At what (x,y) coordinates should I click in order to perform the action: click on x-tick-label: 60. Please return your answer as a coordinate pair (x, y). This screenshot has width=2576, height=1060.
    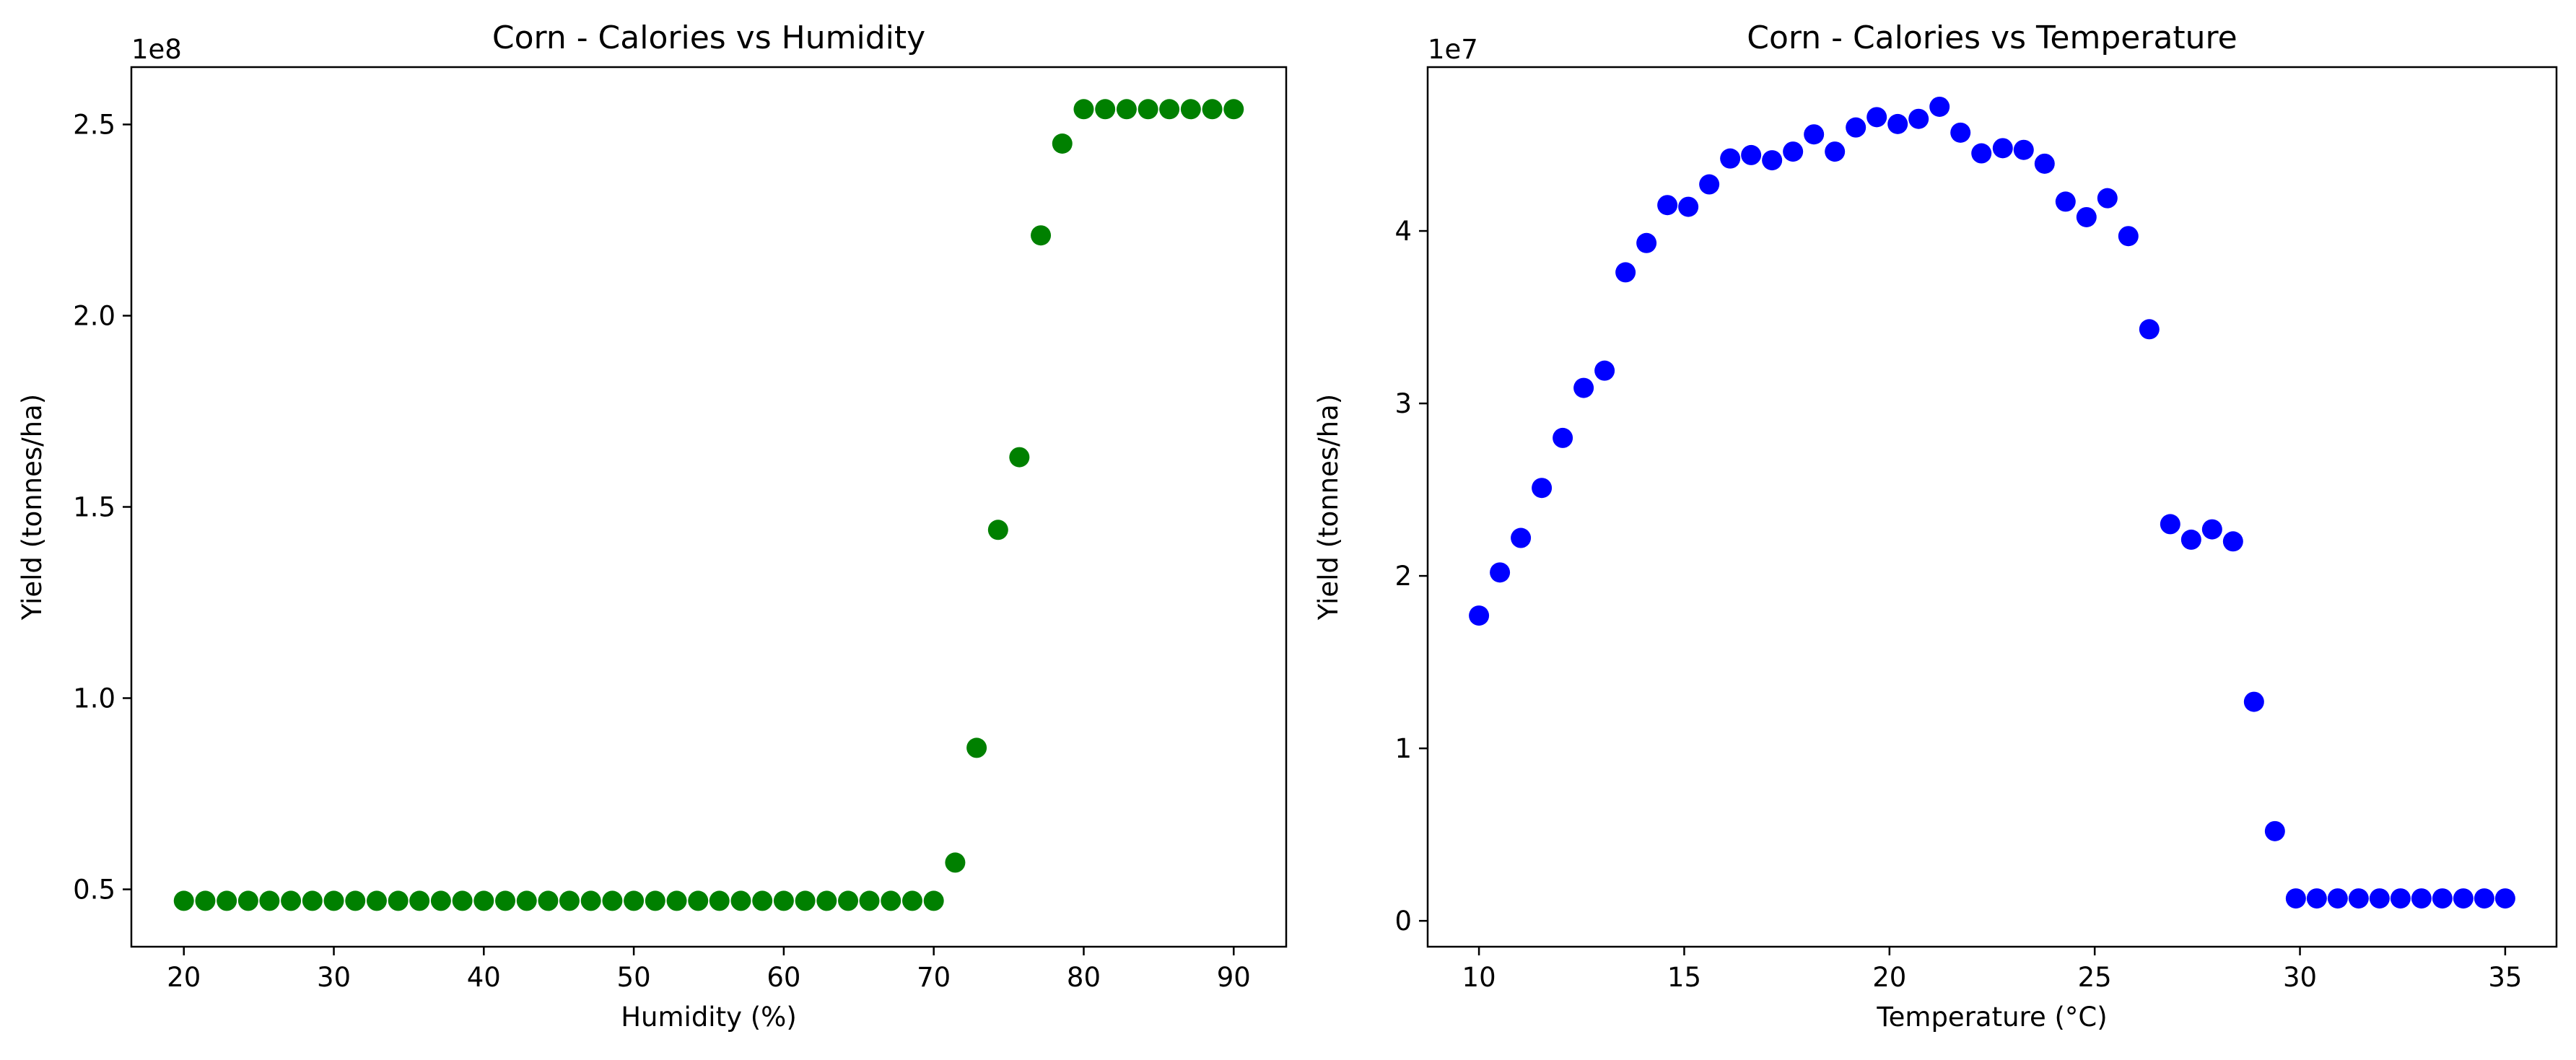
    Looking at the image, I should click on (783, 977).